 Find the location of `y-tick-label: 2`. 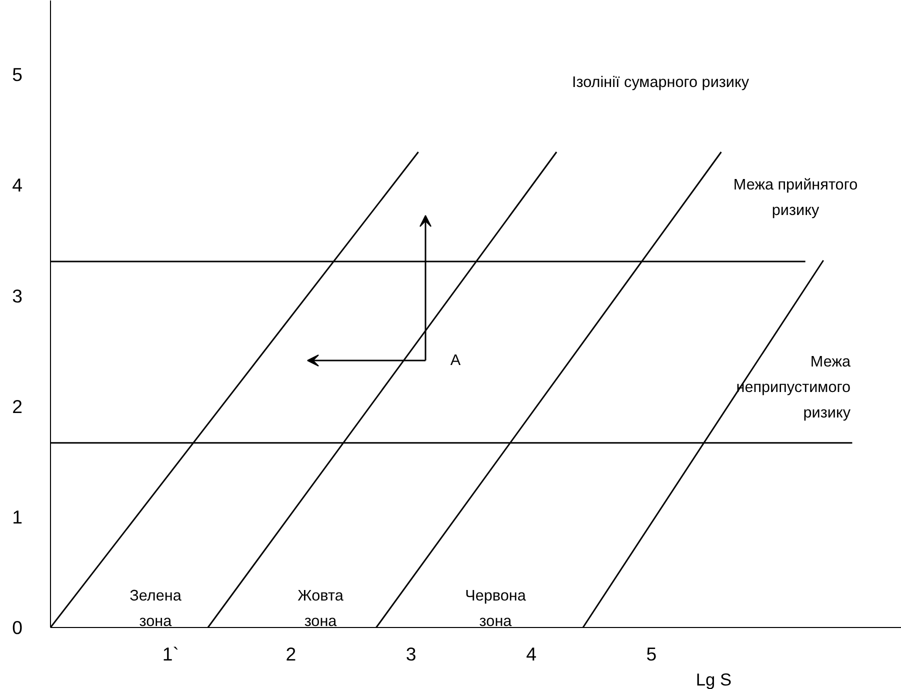

y-tick-label: 2 is located at coordinates (17, 406).